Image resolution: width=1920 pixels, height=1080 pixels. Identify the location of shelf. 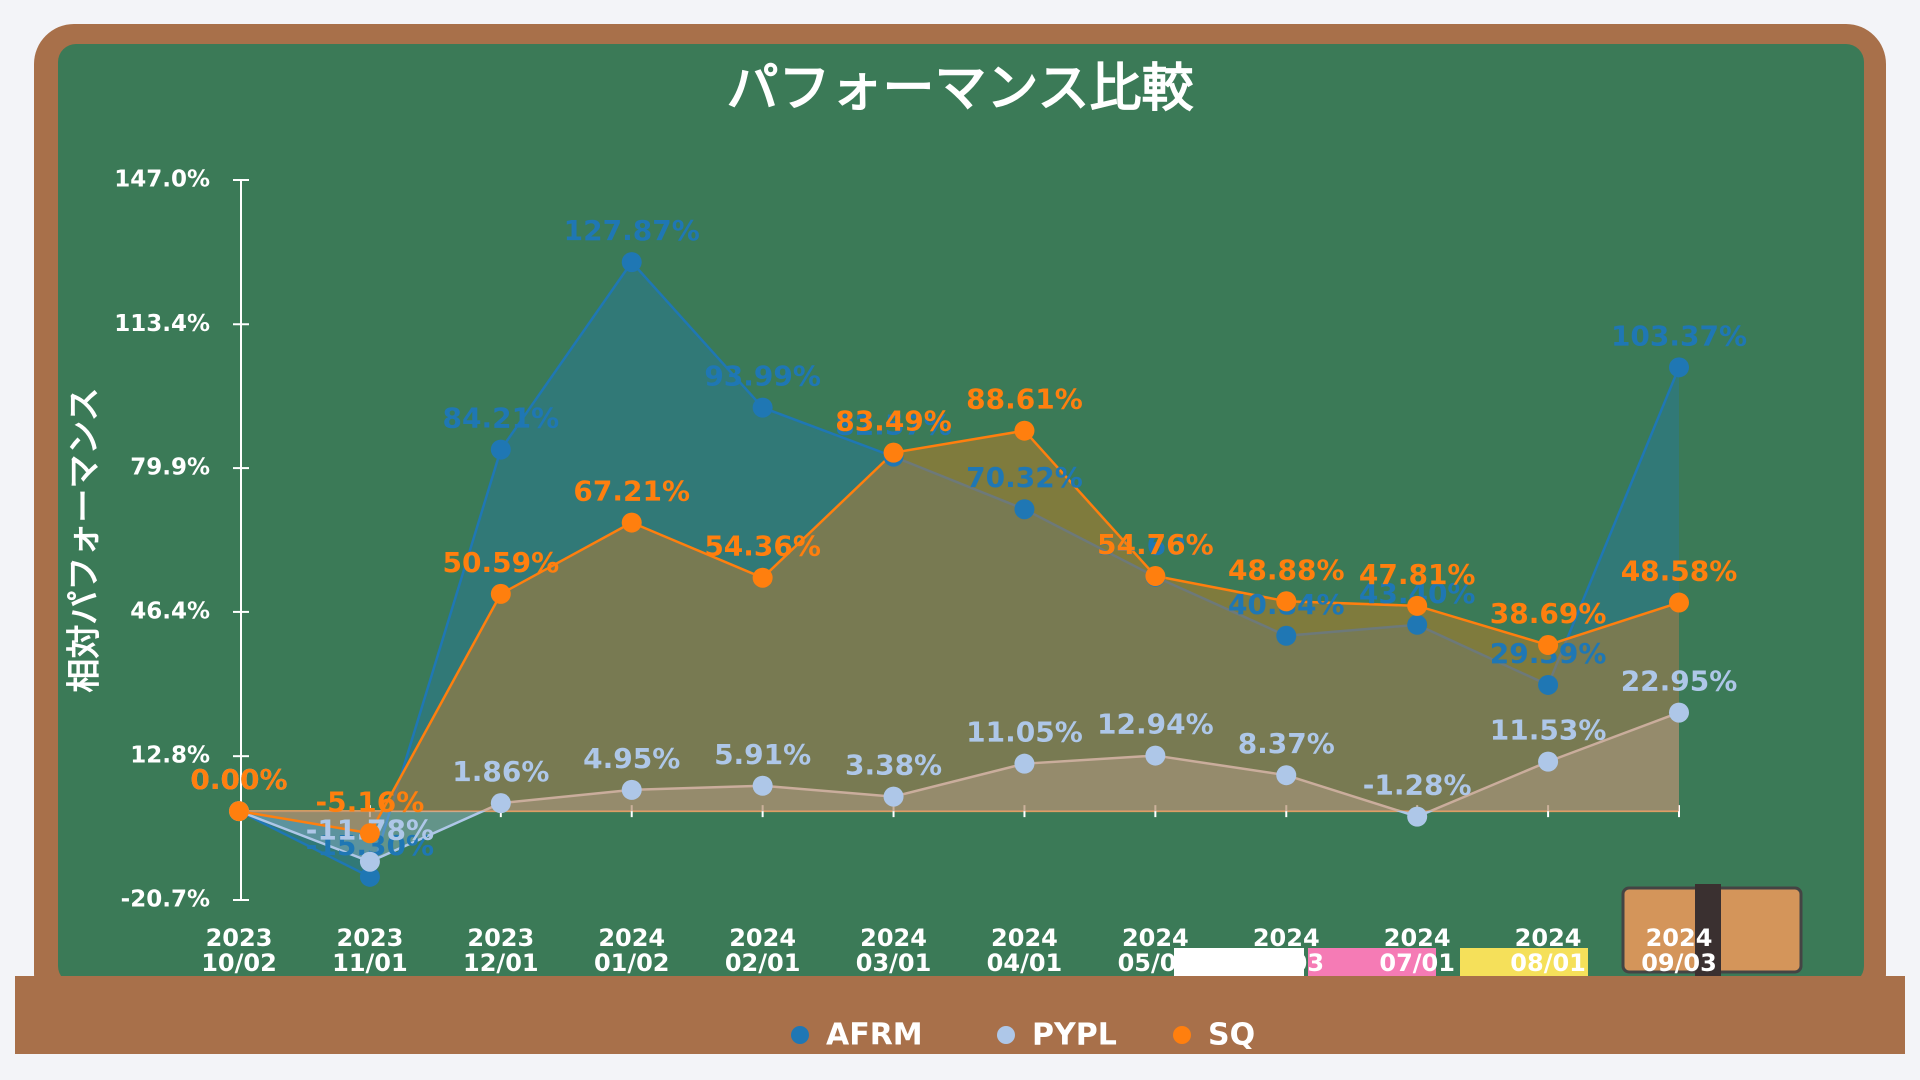
(960, 1015).